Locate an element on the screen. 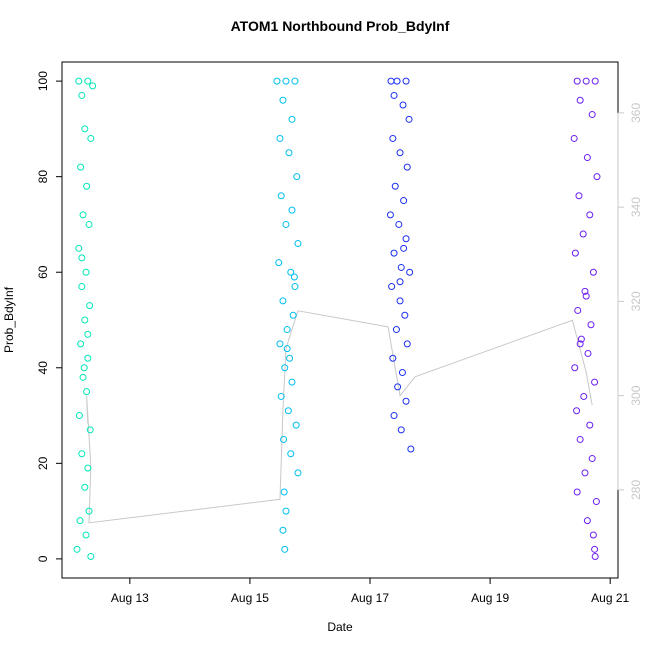  x-tick-label: Aug 19 is located at coordinates (490, 598).